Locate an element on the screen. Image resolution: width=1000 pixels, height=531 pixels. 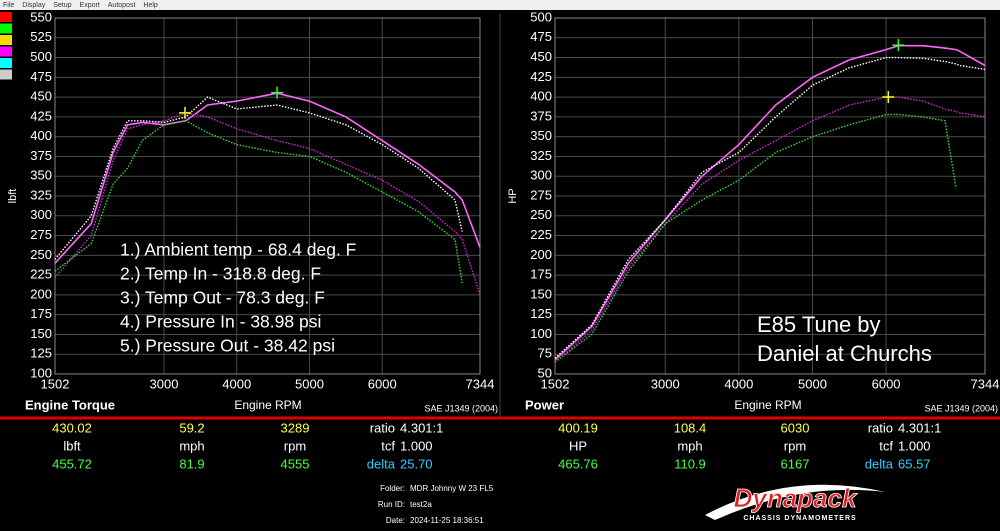
x-tick-label: 7344 is located at coordinates (985, 383).